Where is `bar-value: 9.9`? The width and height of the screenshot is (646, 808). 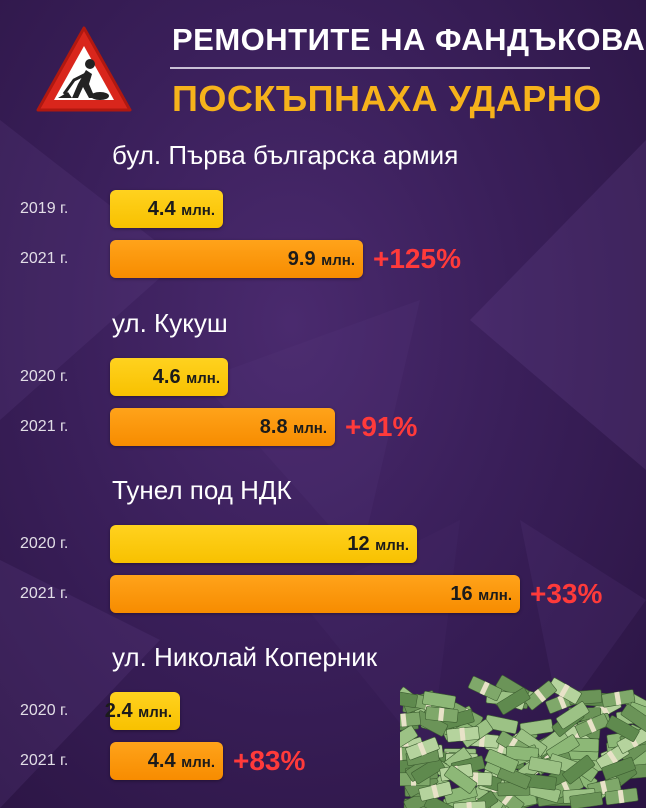 bar-value: 9.9 is located at coordinates (304, 258).